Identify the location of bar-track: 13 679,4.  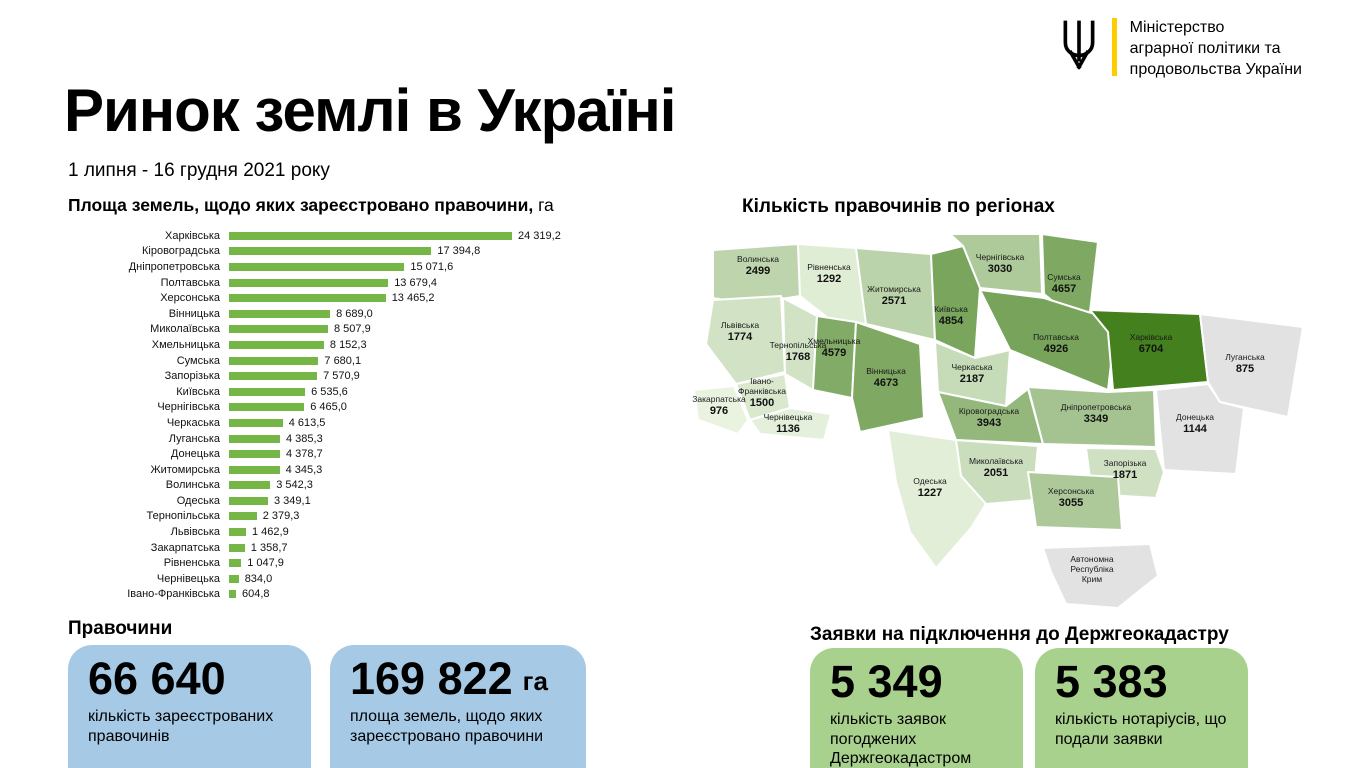
(333, 283).